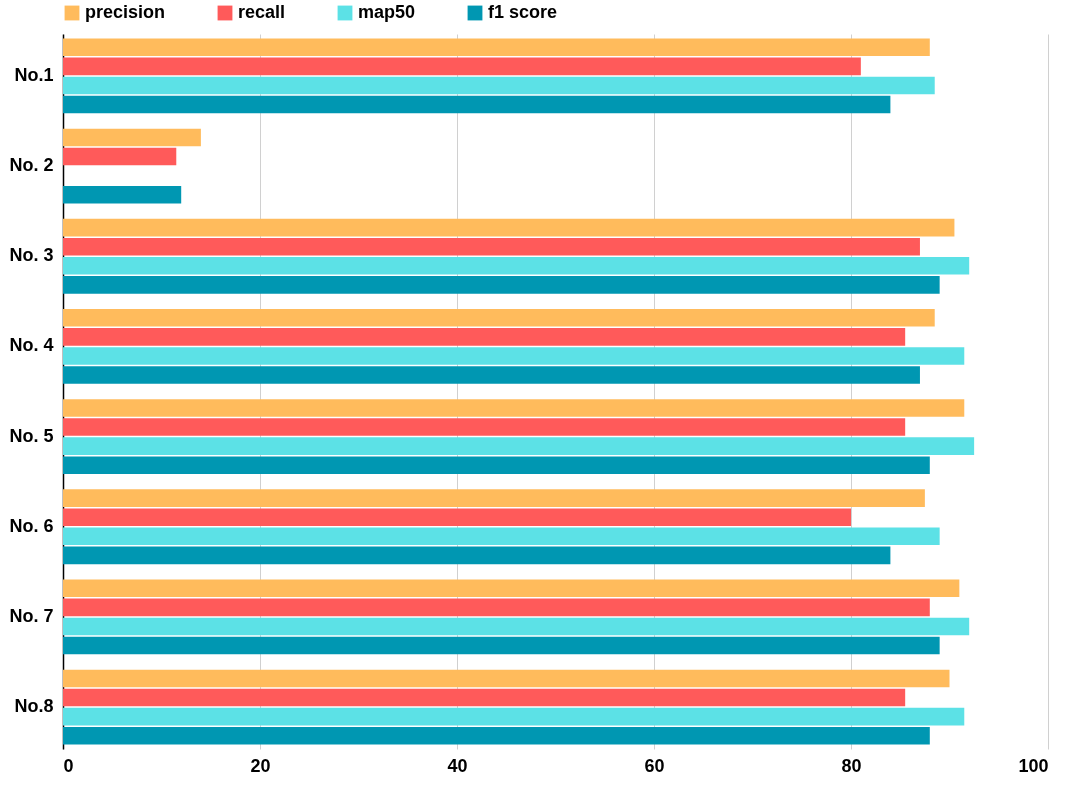 This screenshot has width=1085, height=799. What do you see at coordinates (654, 765) in the screenshot?
I see `x-tick-label: 60` at bounding box center [654, 765].